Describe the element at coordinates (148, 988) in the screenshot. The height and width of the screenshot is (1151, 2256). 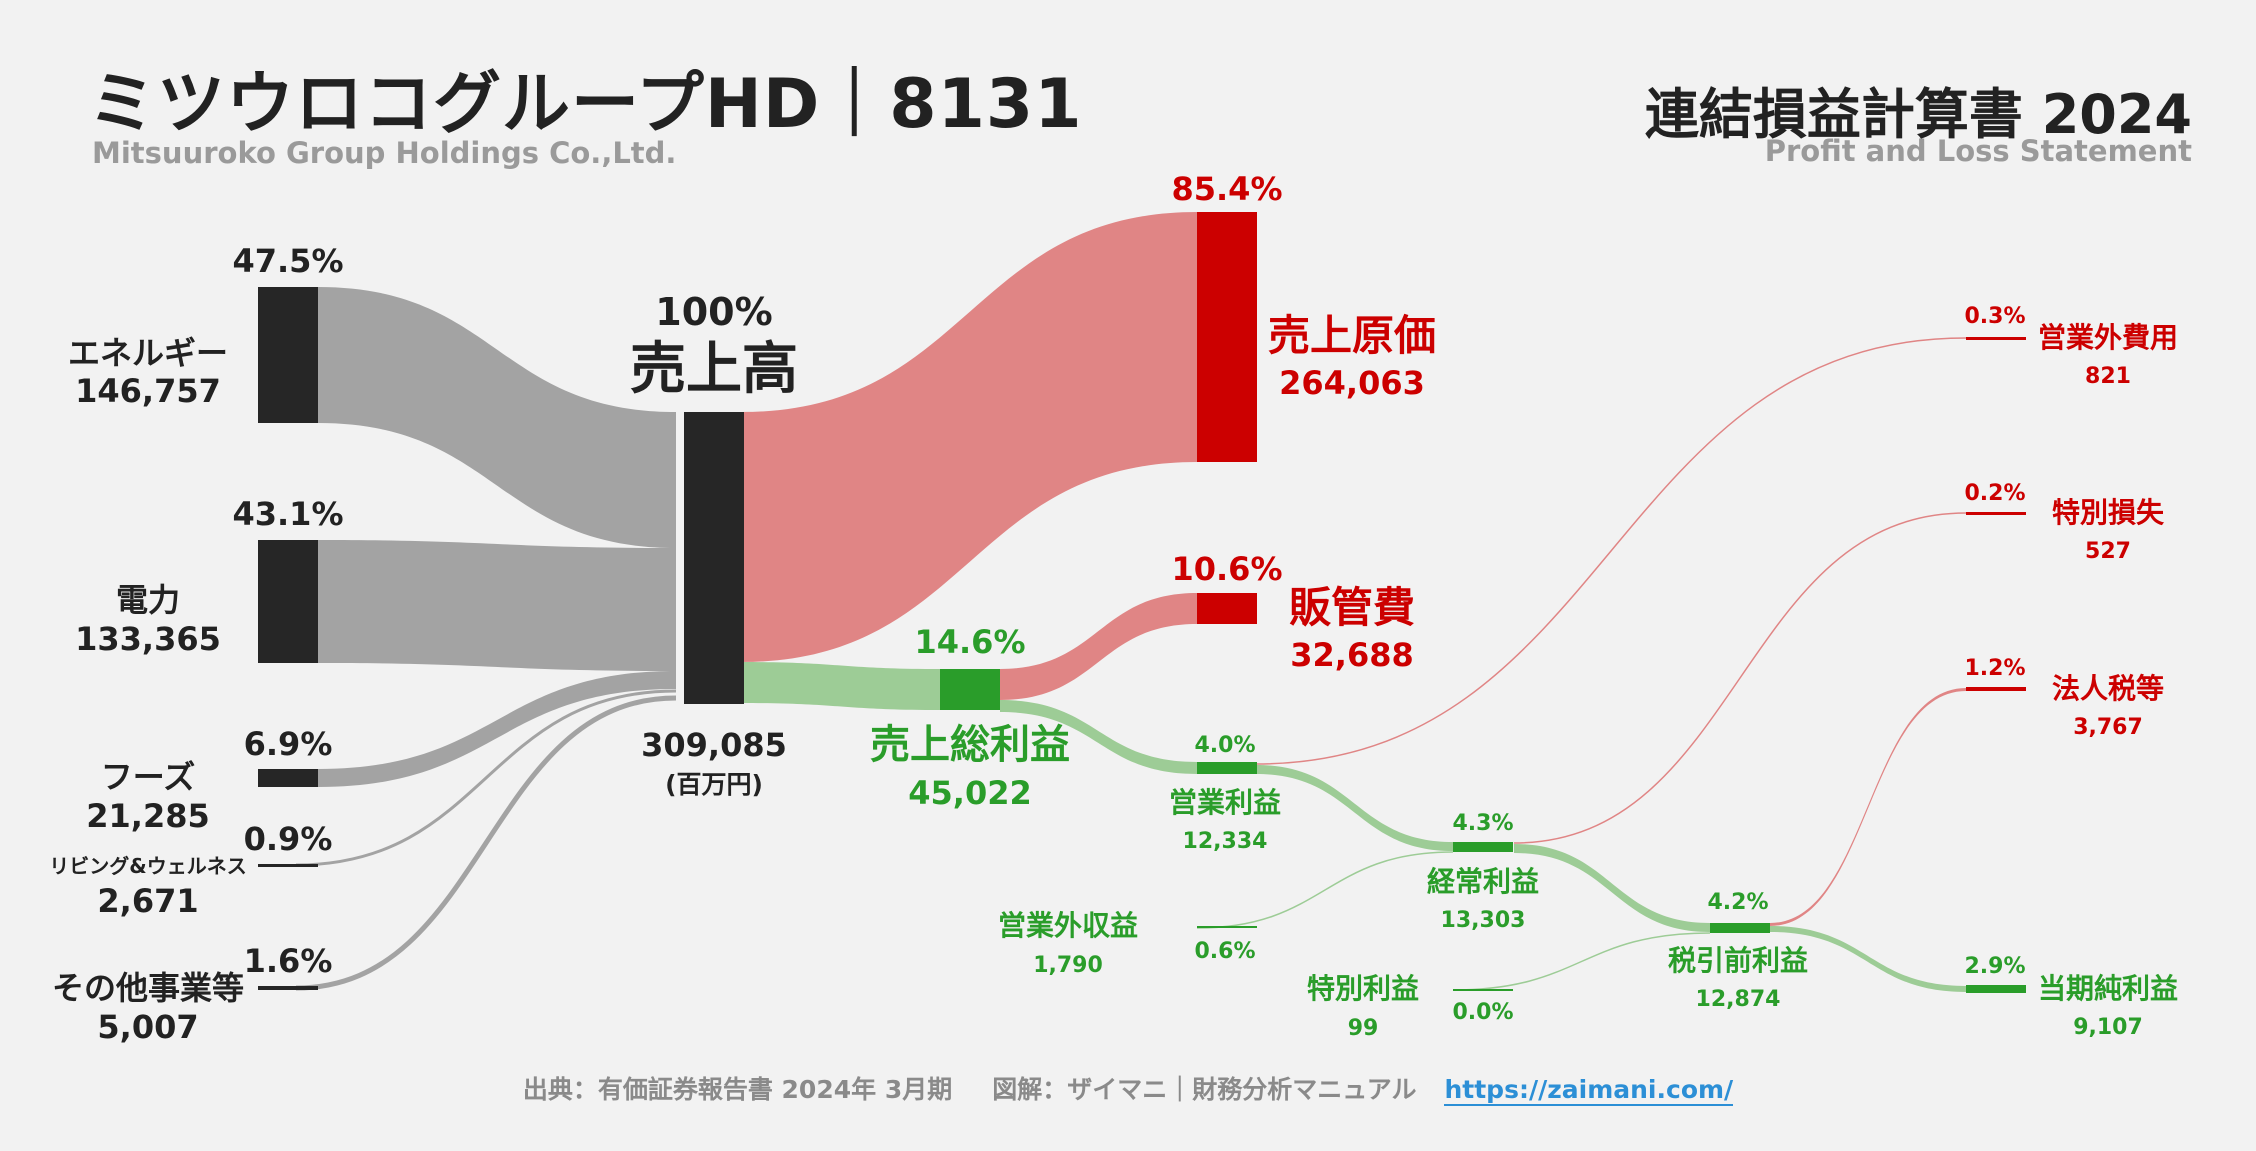
I see `segment-name-4: その他事業等` at that location.